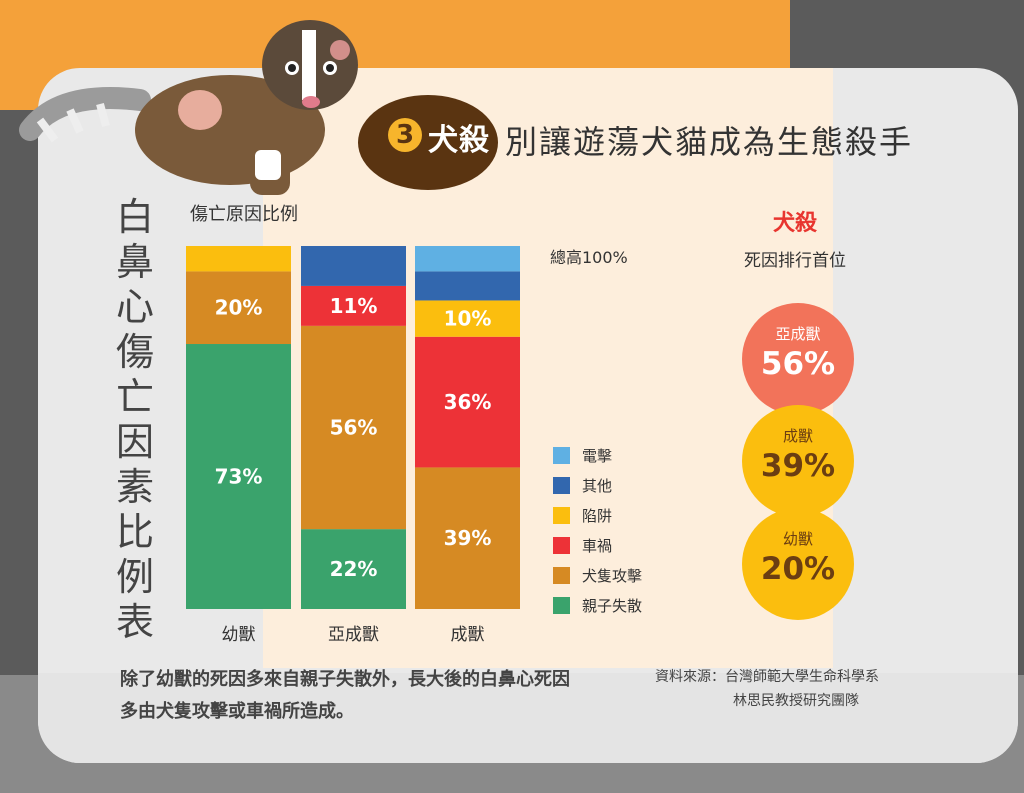  I want to click on legend-item-0: 電擊, so click(597, 455).